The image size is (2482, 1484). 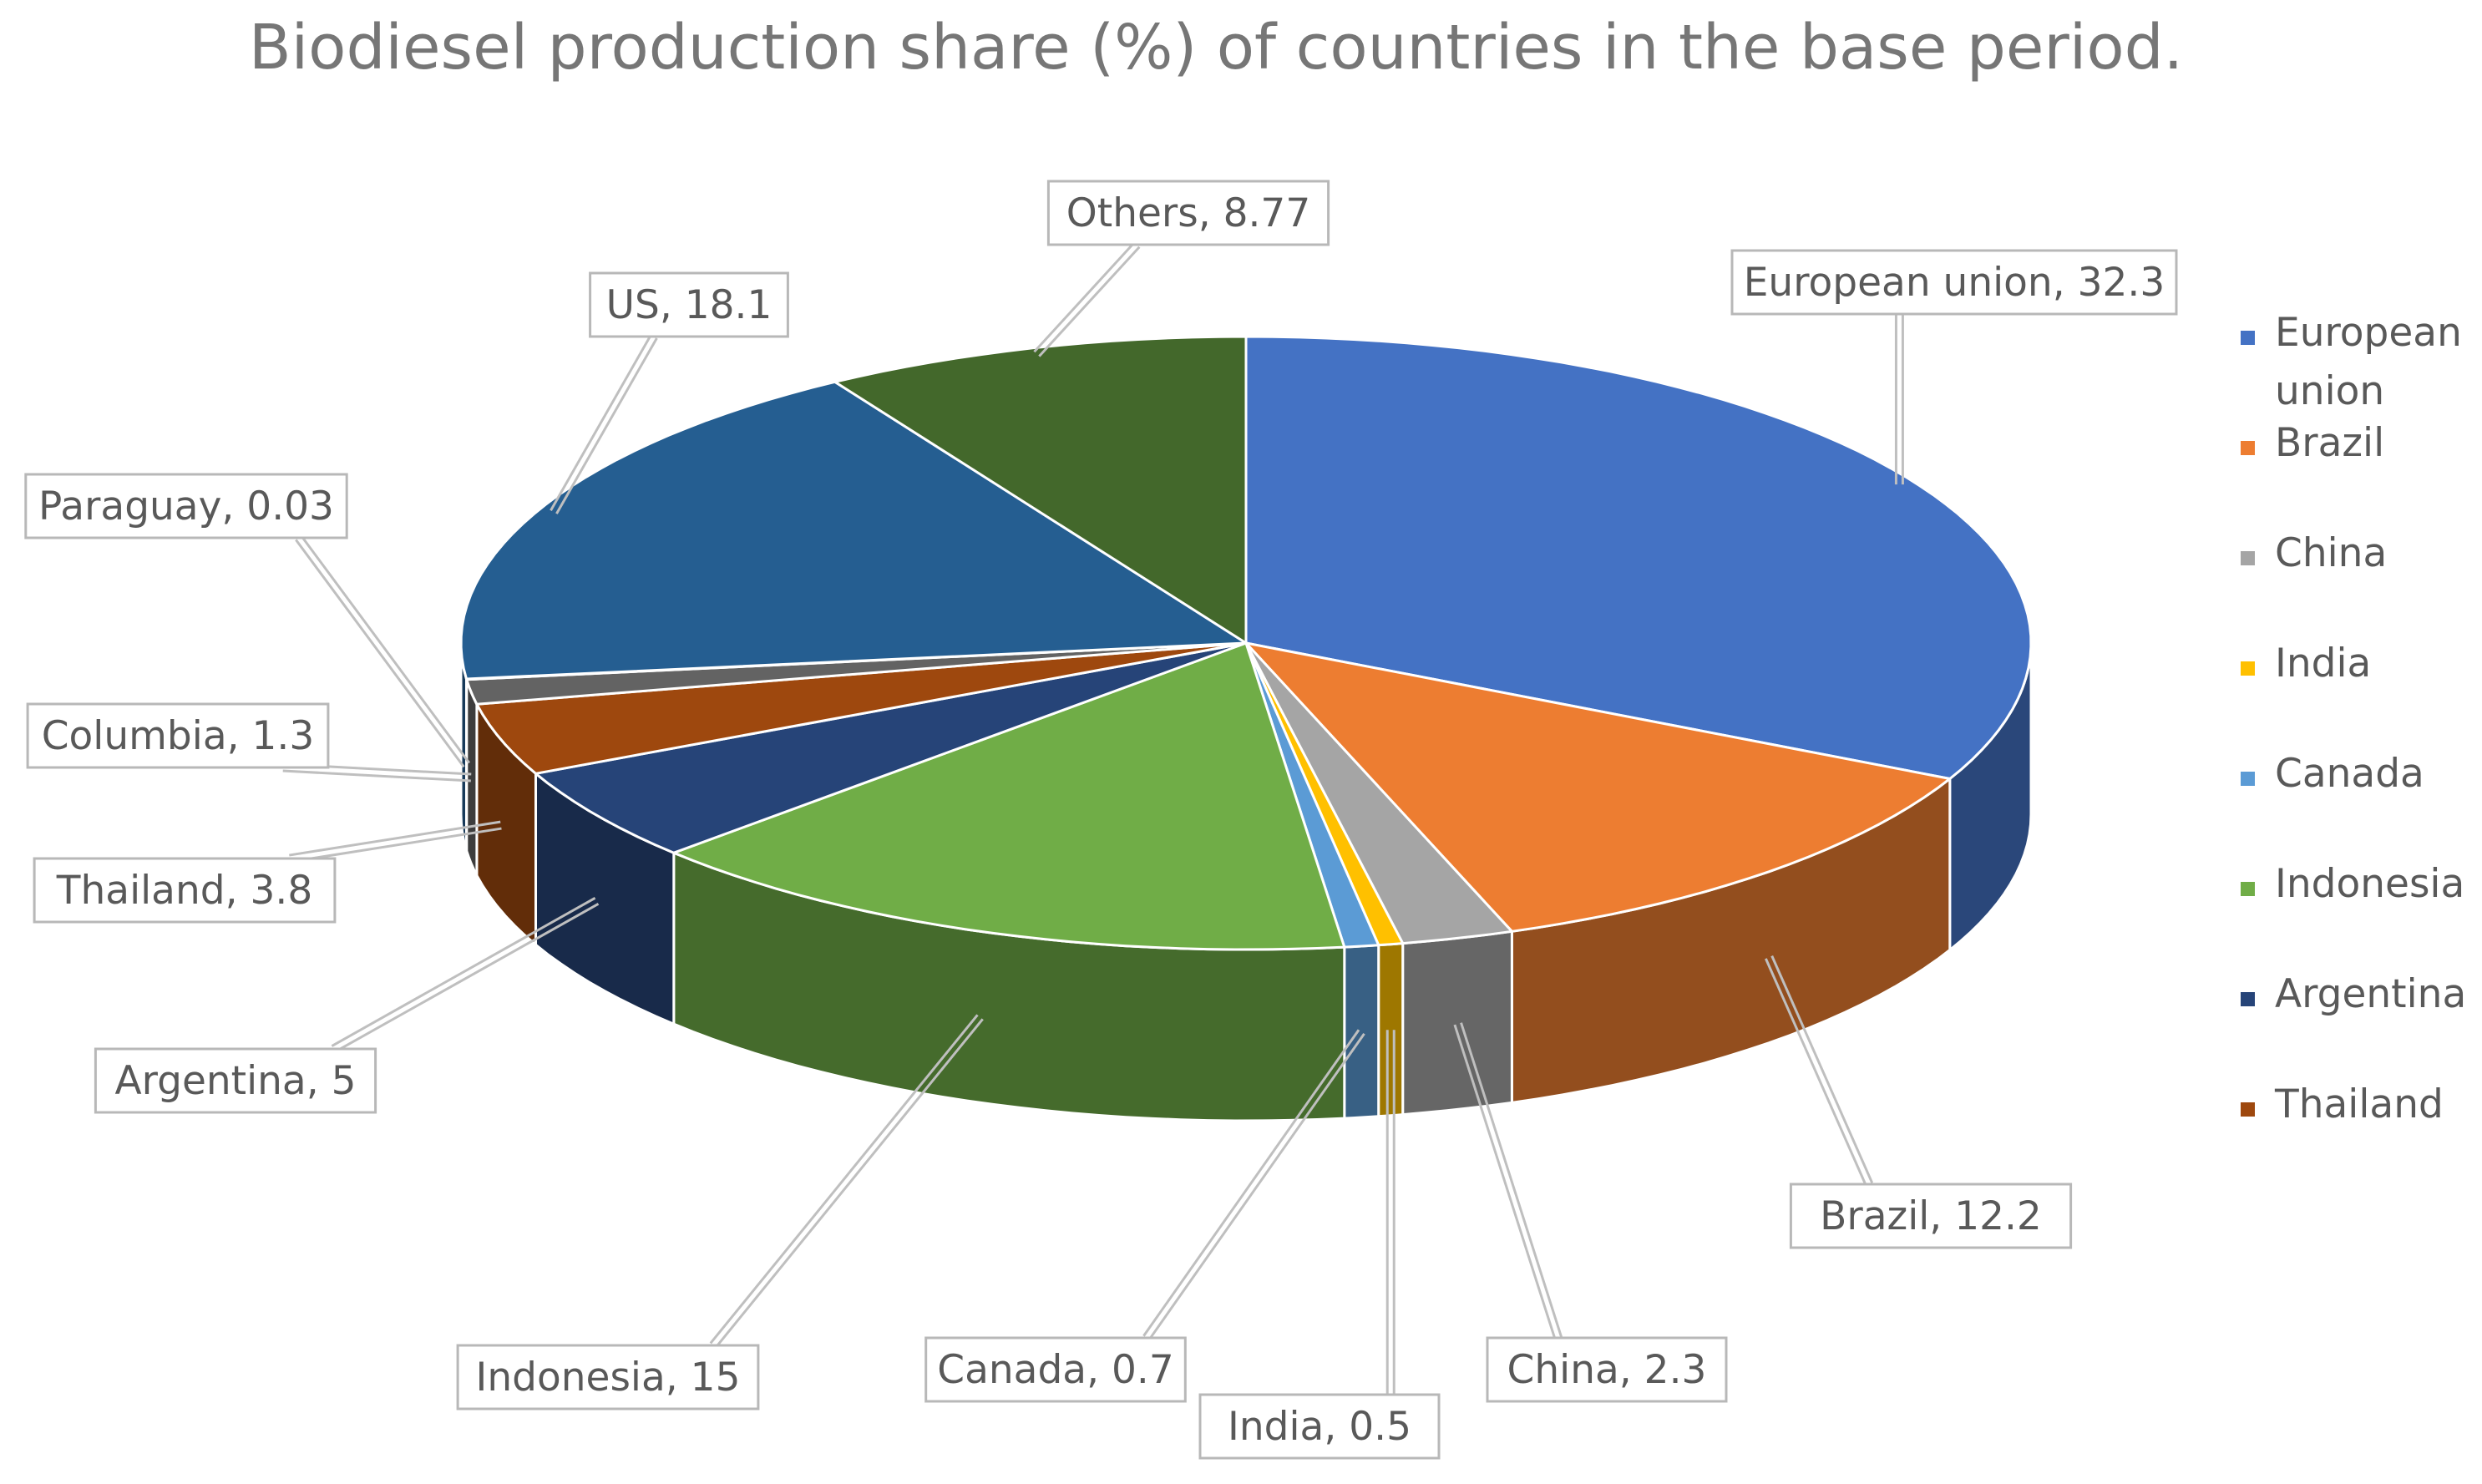 I want to click on pie-slice-european-union, so click(x=1638, y=557).